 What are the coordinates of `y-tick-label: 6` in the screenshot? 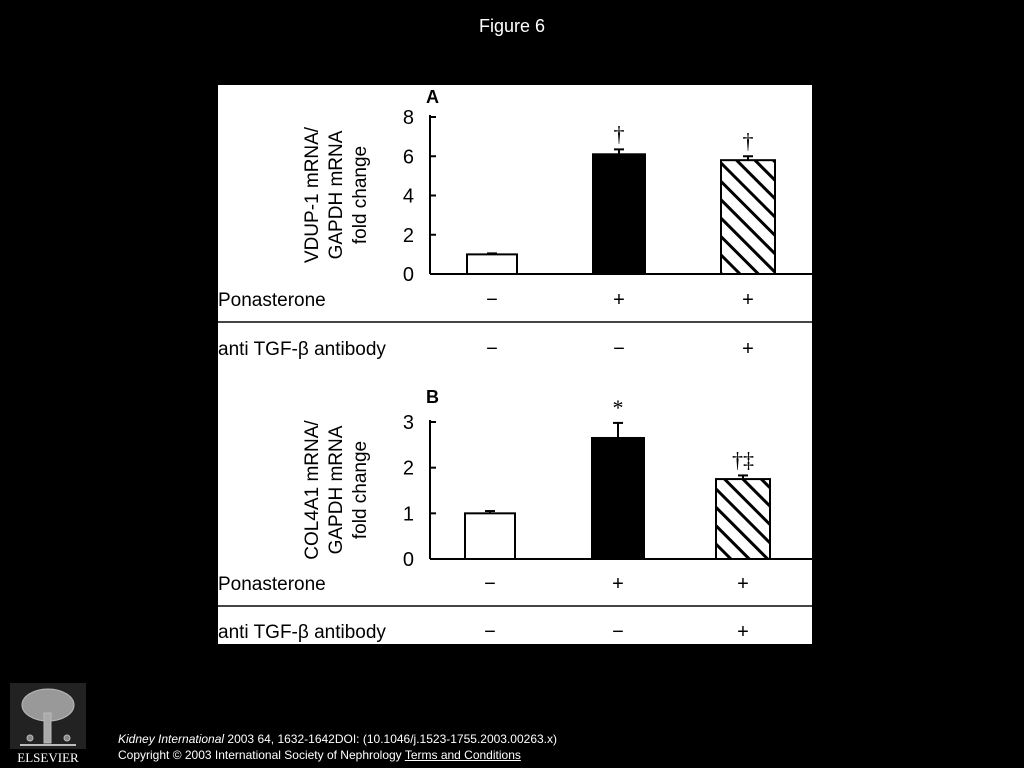 It's located at (408, 157).